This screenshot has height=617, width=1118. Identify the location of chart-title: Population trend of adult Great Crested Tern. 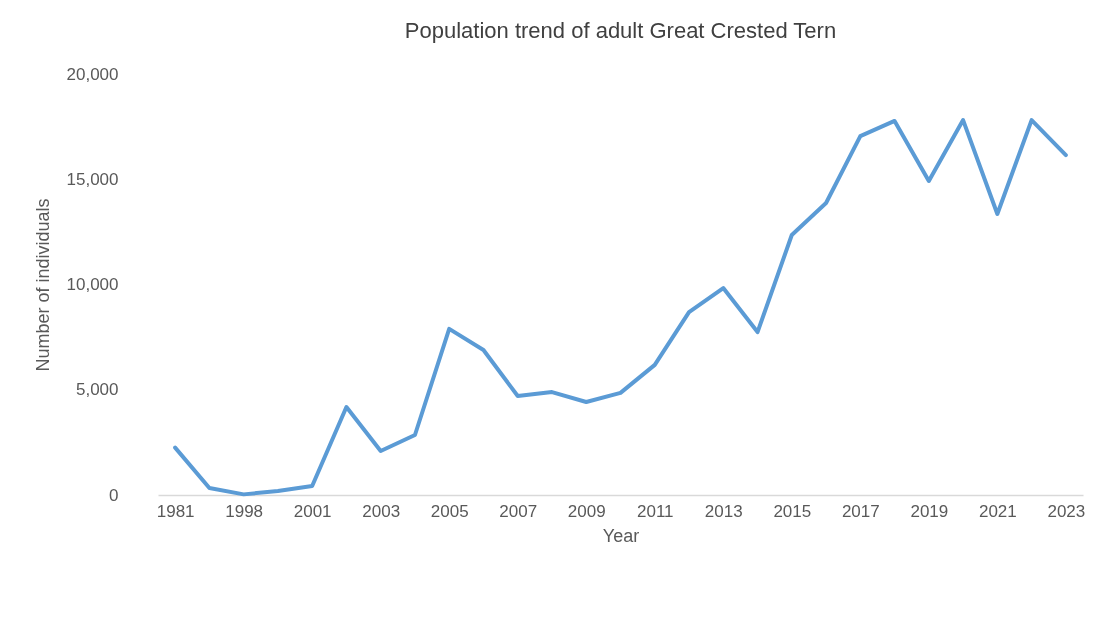
(620, 30).